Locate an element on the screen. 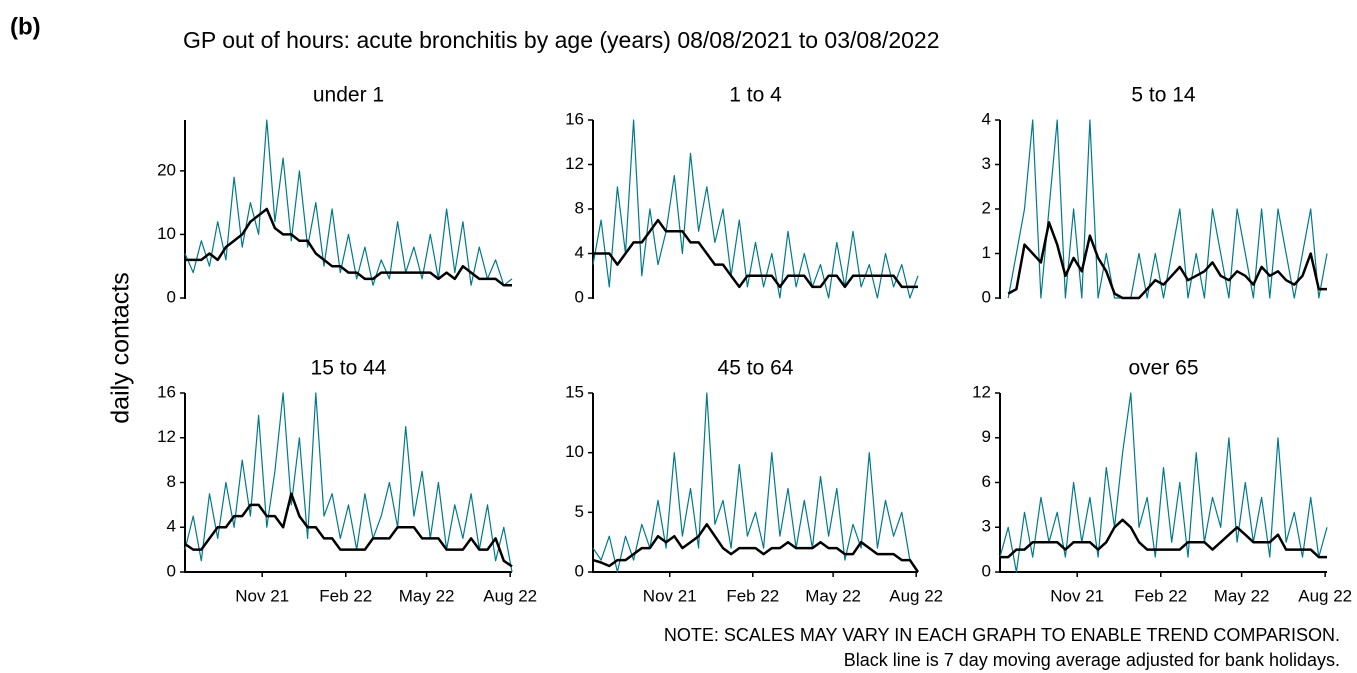 The width and height of the screenshot is (1357, 673). panel-title: 15 to 44 is located at coordinates (349, 368).